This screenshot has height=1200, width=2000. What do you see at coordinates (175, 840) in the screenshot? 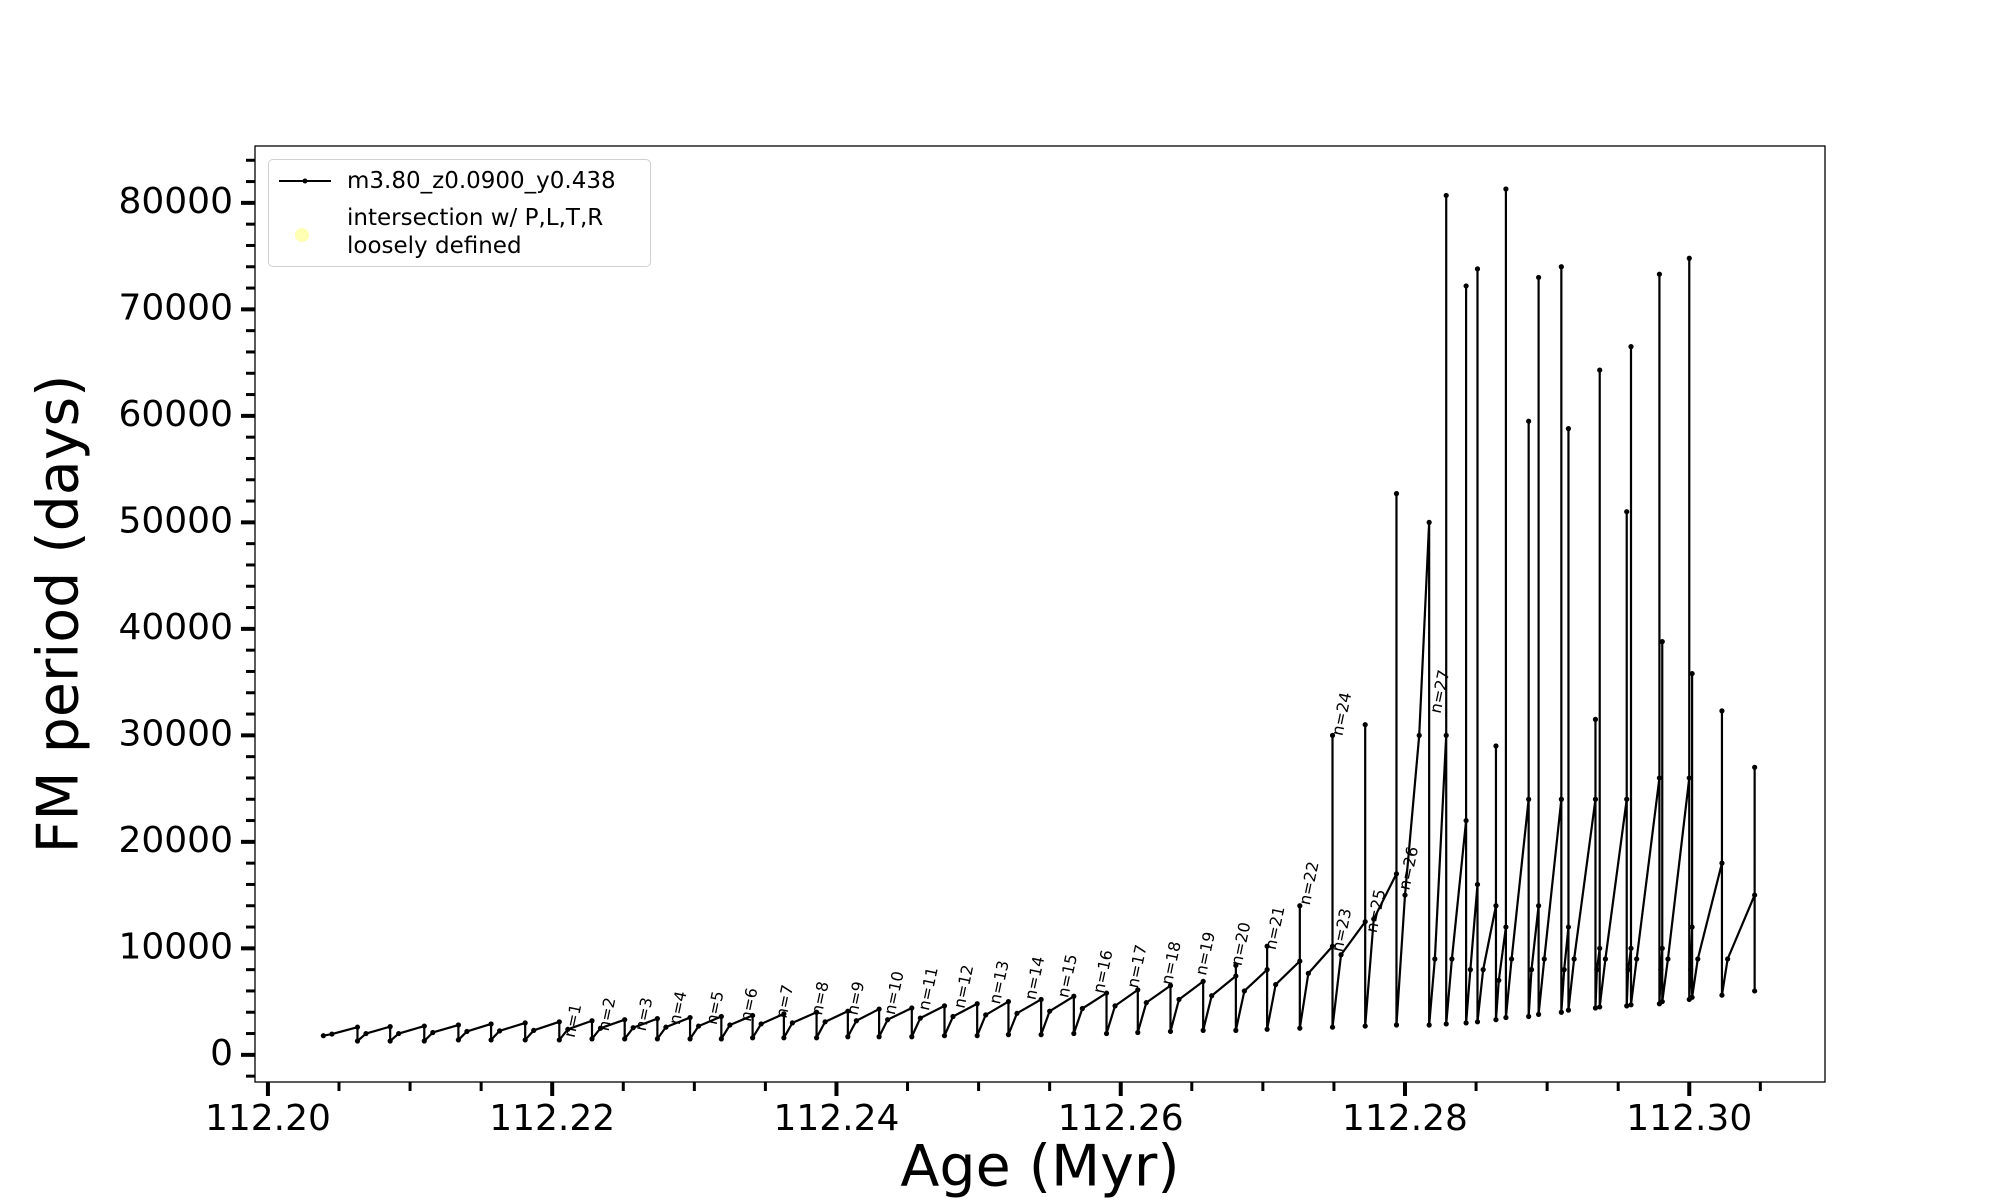
I see `y-tick-label: 20000` at bounding box center [175, 840].